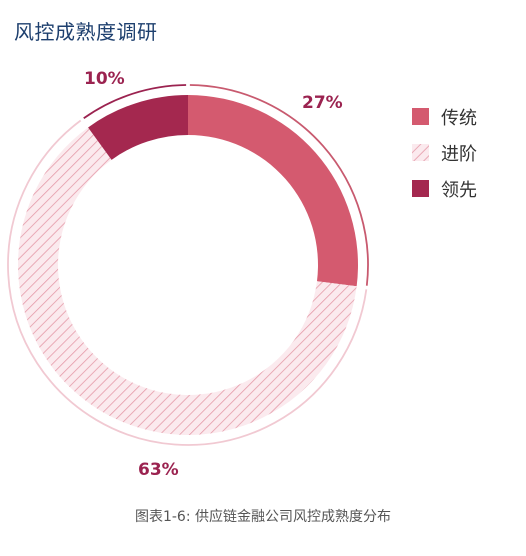 This screenshot has width=526, height=556. I want to click on slice-leading, so click(138, 127).